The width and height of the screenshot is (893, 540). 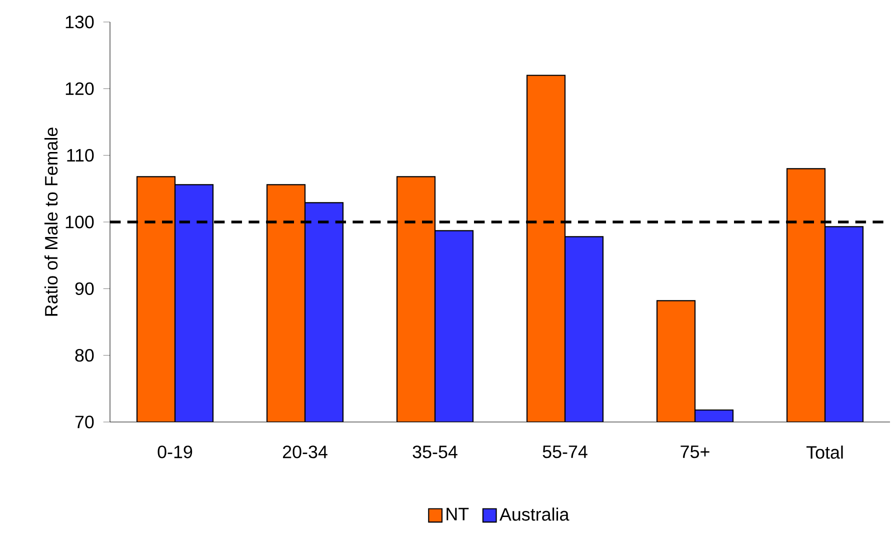 I want to click on x-tick-label: 55-74, so click(x=565, y=452).